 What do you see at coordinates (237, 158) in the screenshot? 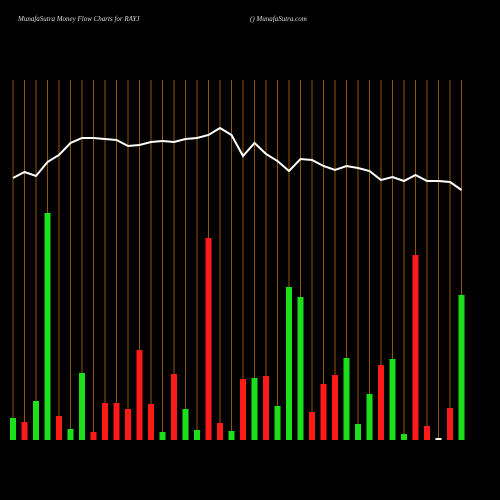
I see `money-flow-line` at bounding box center [237, 158].